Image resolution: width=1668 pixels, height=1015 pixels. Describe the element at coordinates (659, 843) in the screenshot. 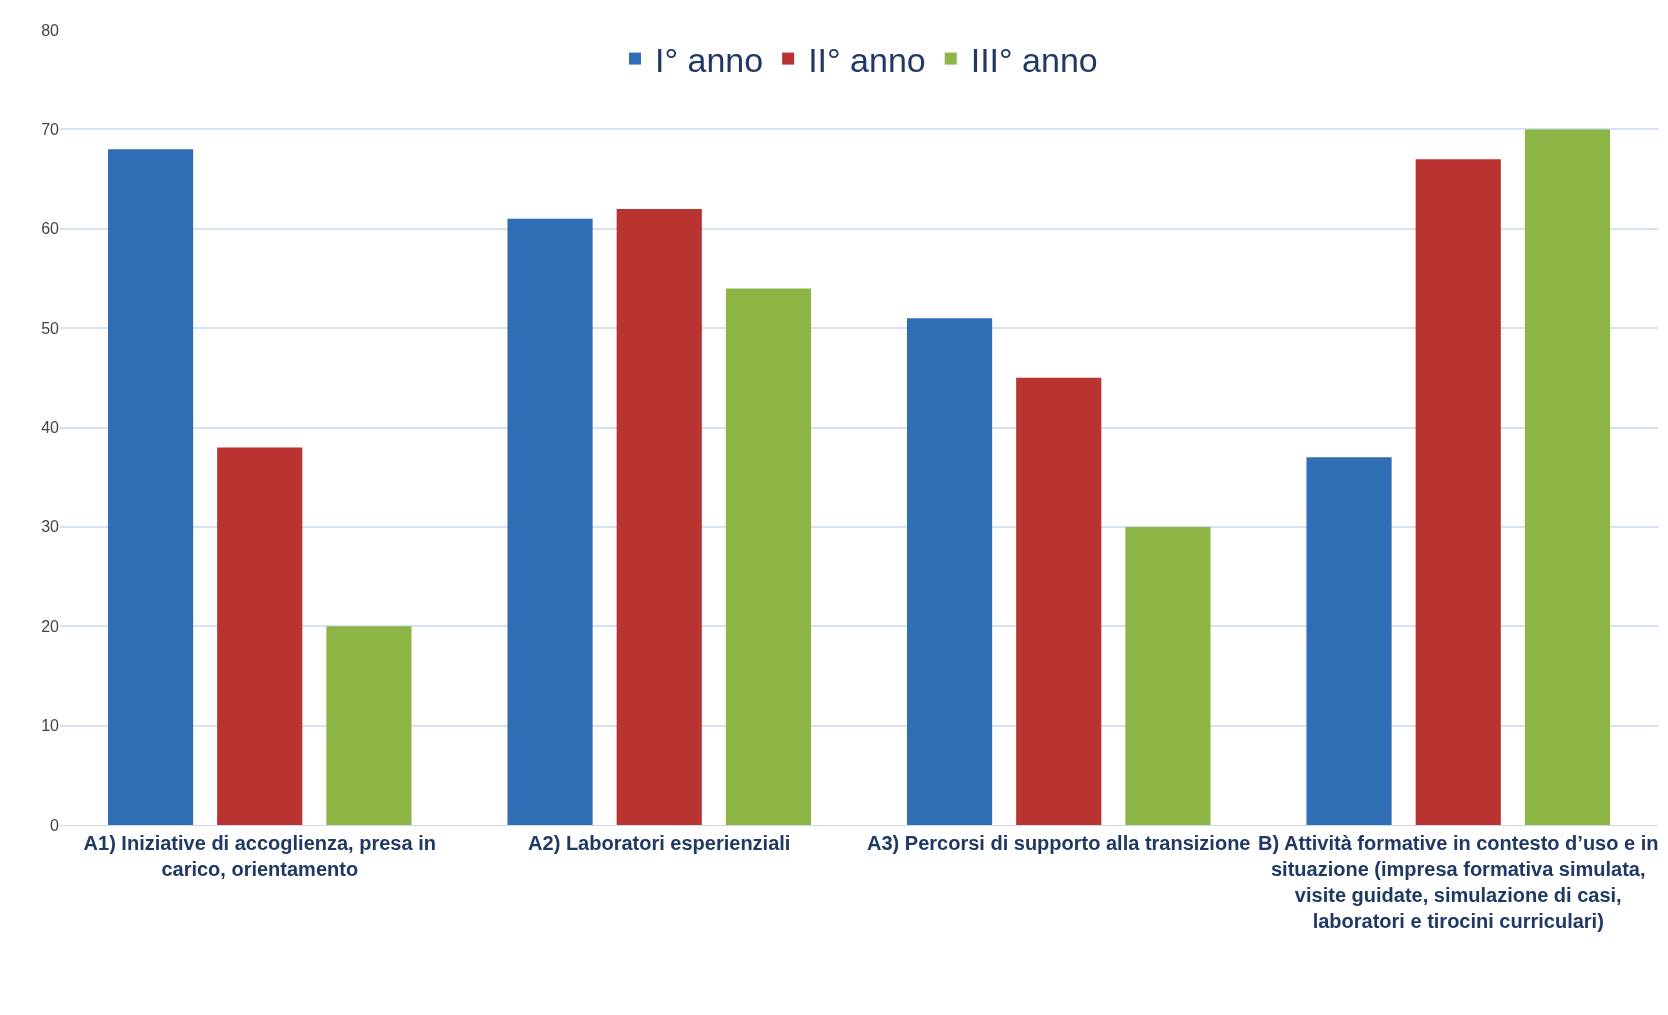

I see `x-tick-label: A2) Laboratori esperienziali` at that location.